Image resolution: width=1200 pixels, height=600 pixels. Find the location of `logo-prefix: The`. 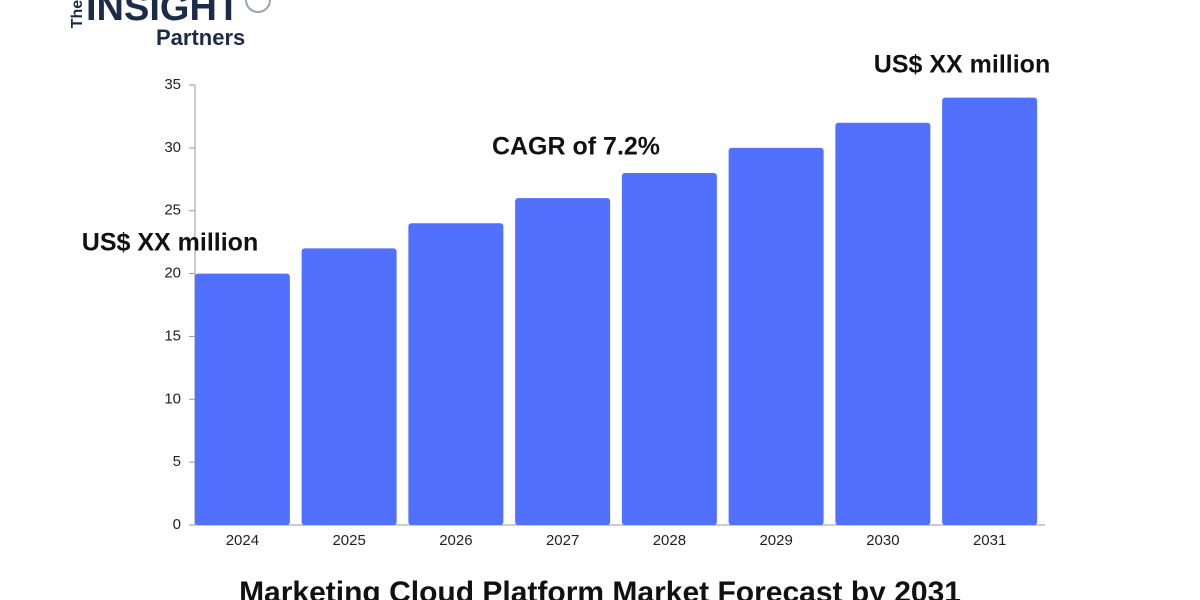

logo-prefix: The is located at coordinates (77, 14).